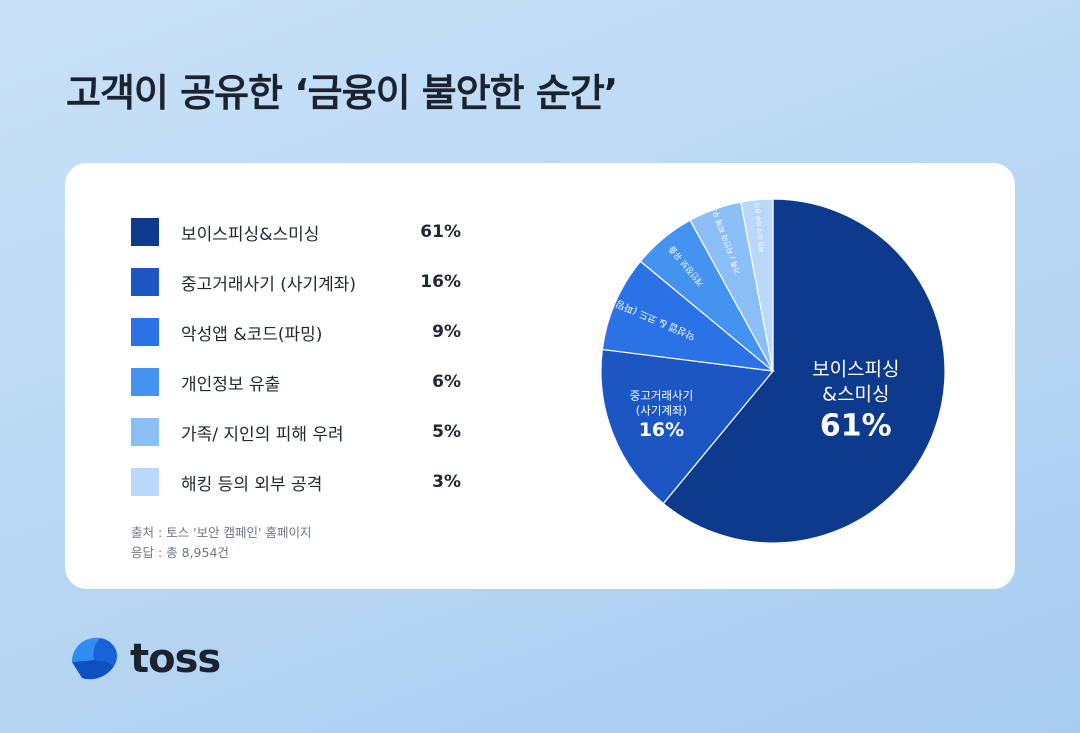 This screenshot has width=1080, height=733. What do you see at coordinates (95, 658) in the screenshot?
I see `toss-logo-icon` at bounding box center [95, 658].